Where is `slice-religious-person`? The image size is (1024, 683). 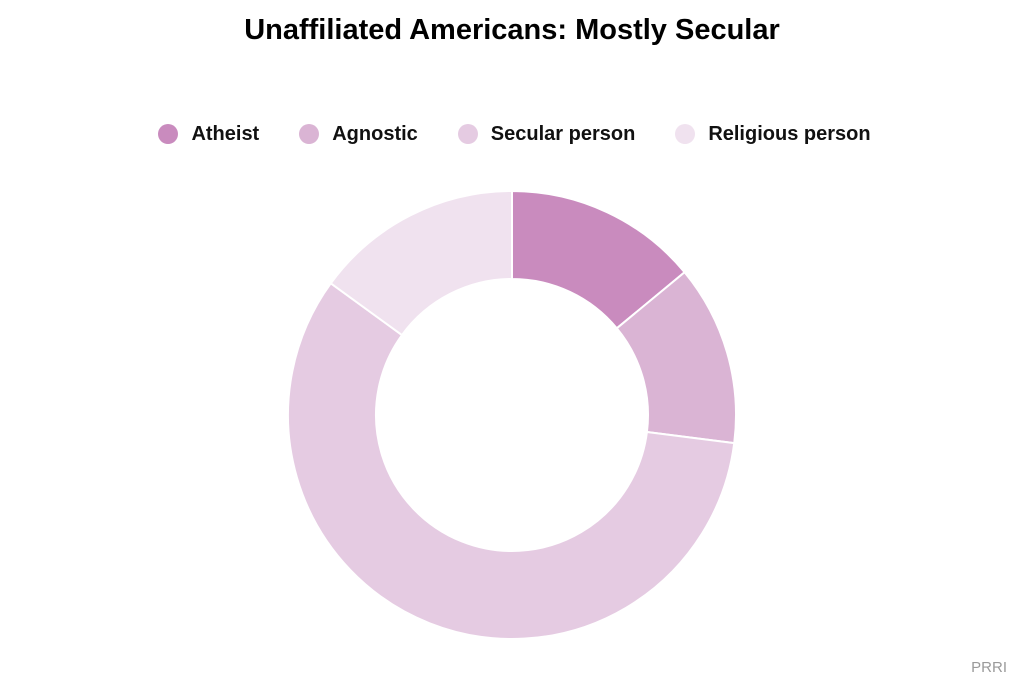 slice-religious-person is located at coordinates (421, 263).